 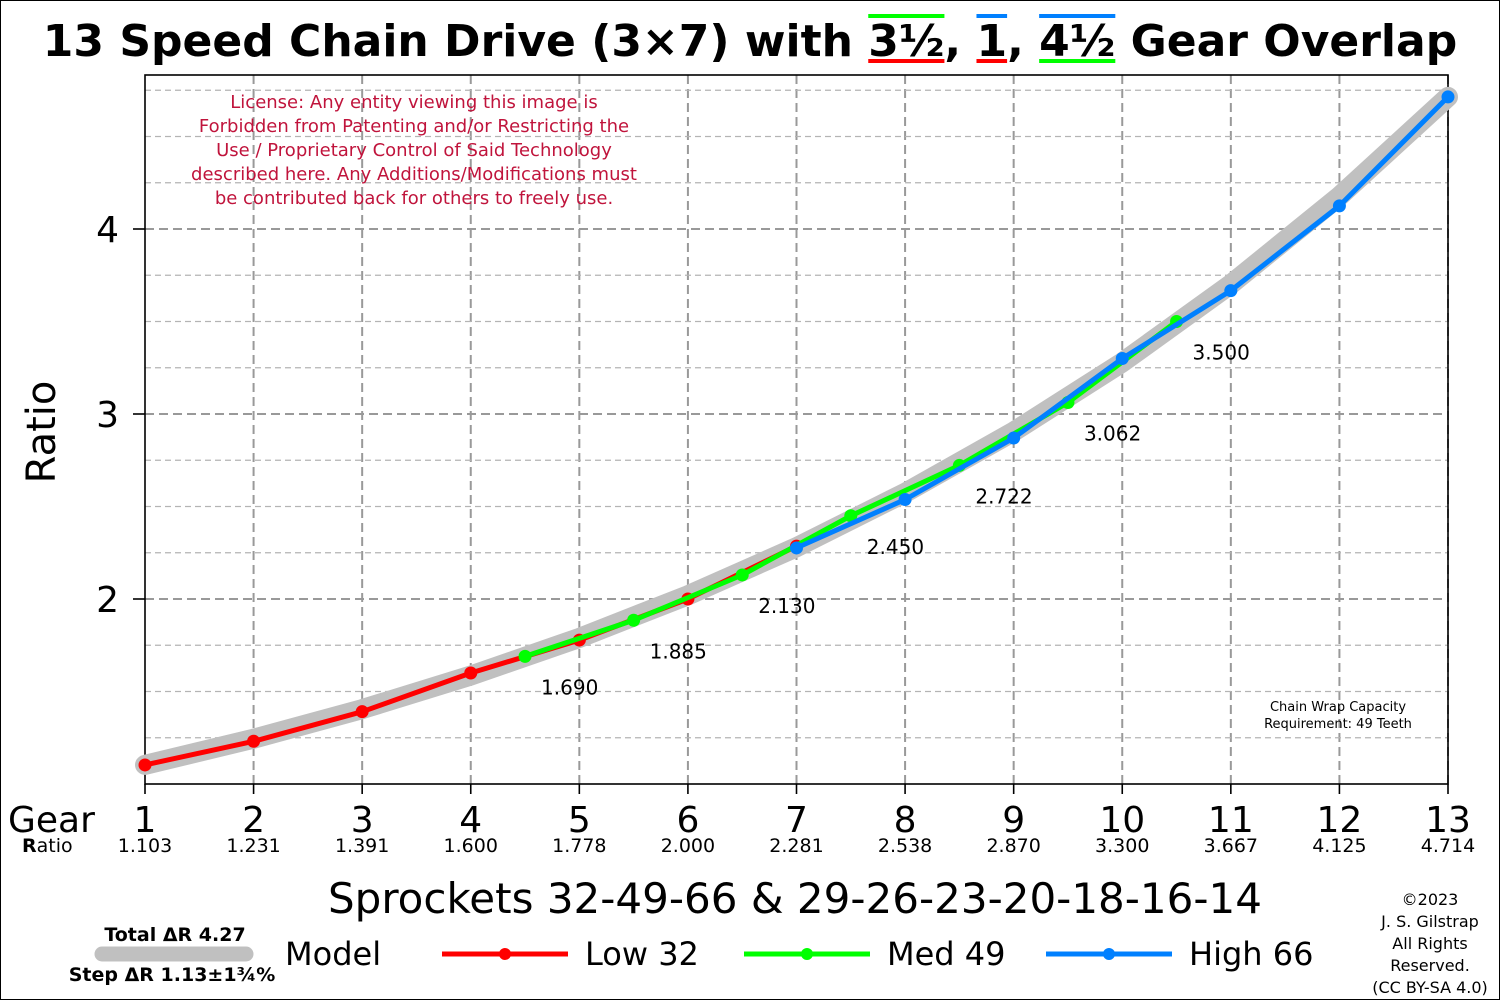 I want to click on y-tick-label: 4, so click(x=107, y=230).